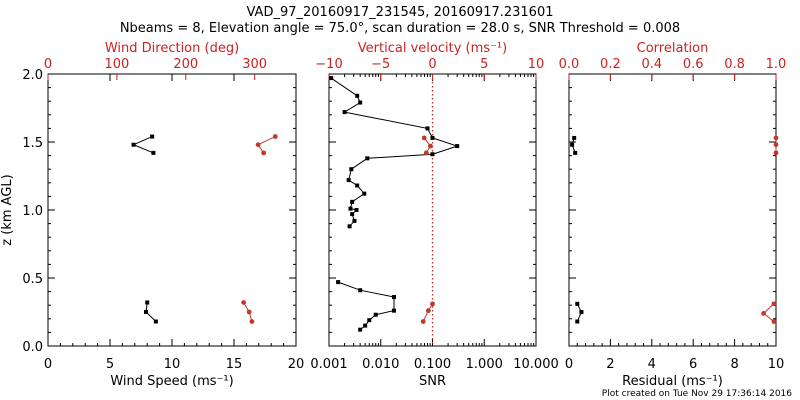 The image size is (800, 400). I want to click on x-axis-title: Wind Speed (ms⁻¹), so click(171, 381).